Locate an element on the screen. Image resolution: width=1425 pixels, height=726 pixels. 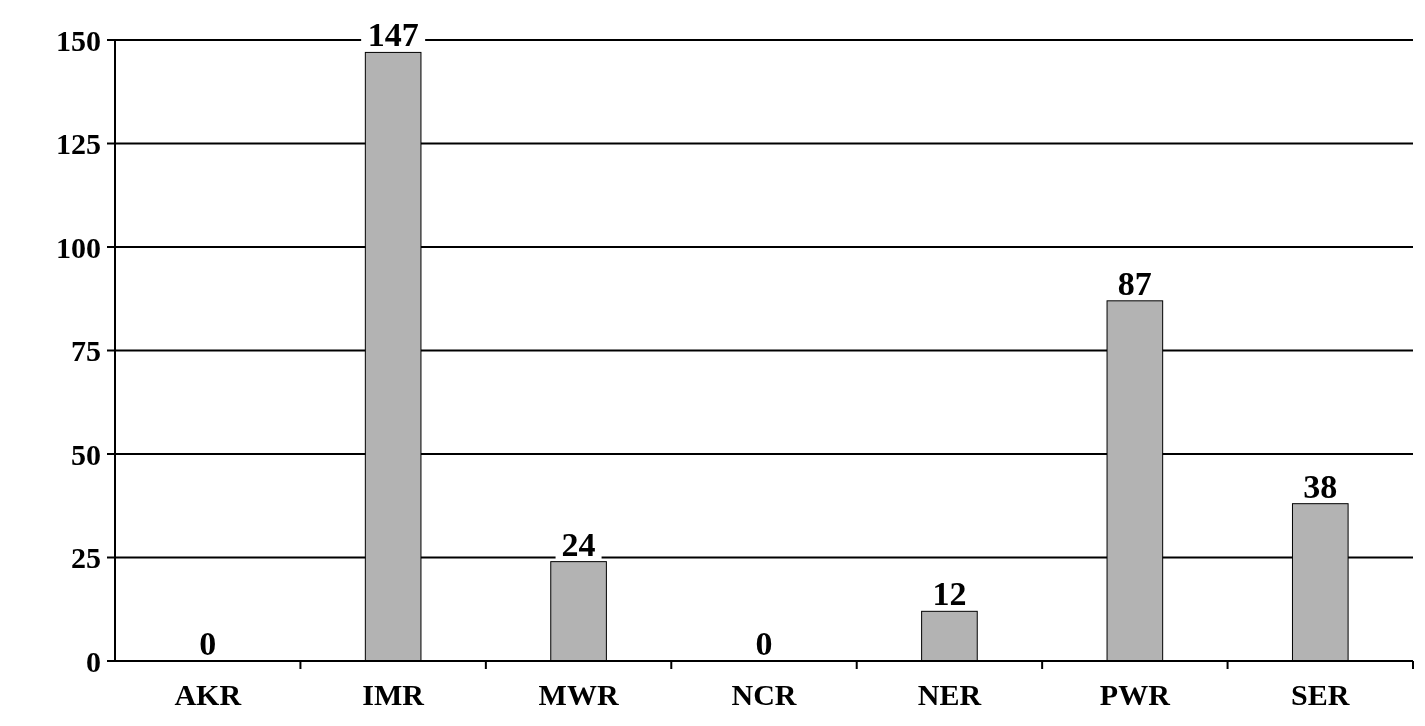
data-label: 38 is located at coordinates (1320, 486).